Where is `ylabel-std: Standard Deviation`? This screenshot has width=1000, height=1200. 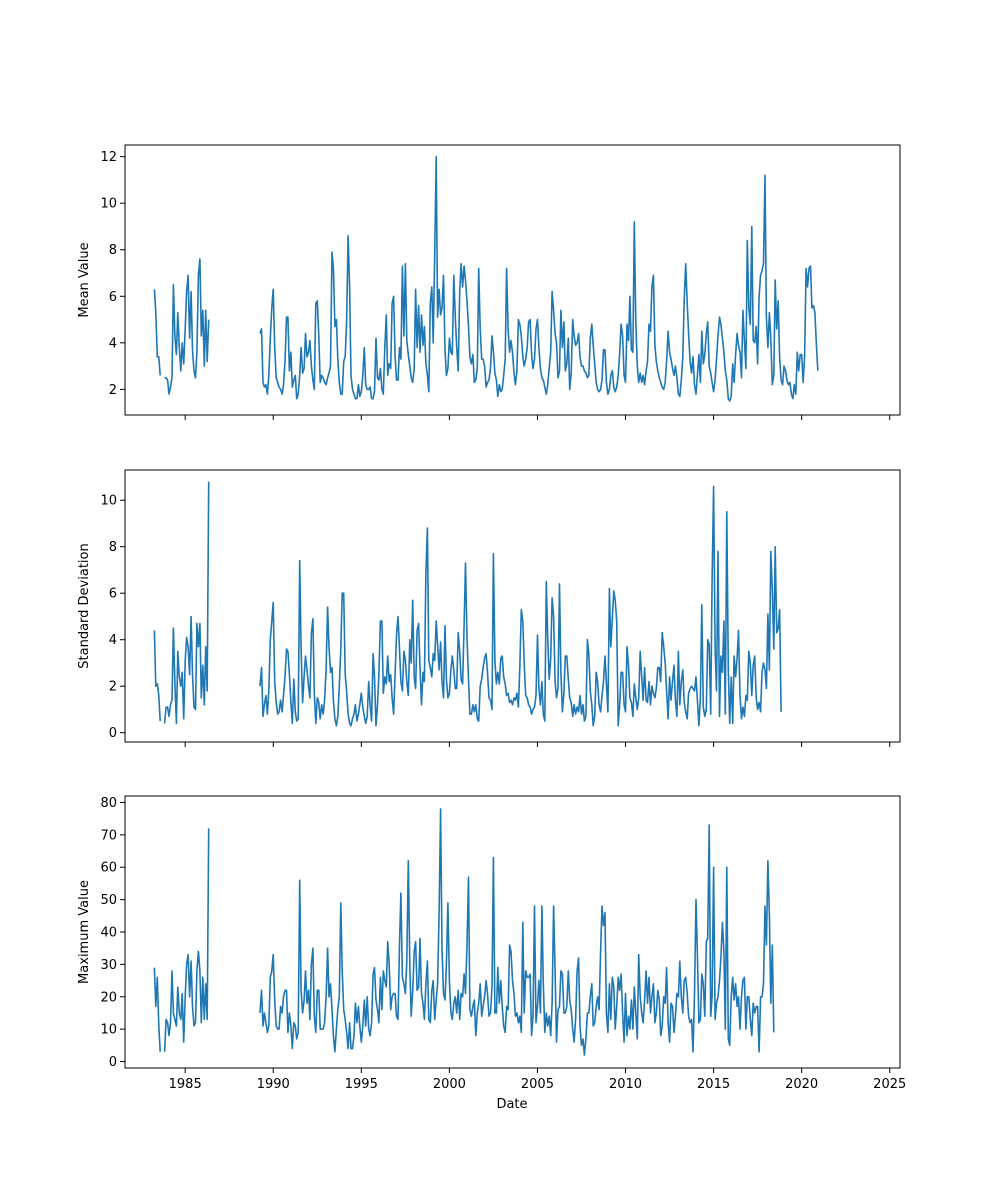
ylabel-std: Standard Deviation is located at coordinates (84, 605).